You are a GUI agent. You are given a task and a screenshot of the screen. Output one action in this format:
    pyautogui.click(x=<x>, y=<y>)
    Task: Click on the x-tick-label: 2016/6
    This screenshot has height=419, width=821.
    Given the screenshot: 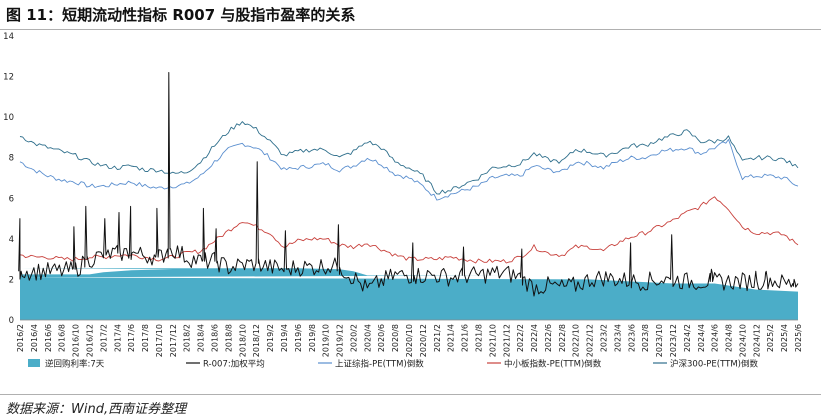 What is the action you would take?
    pyautogui.click(x=48, y=338)
    